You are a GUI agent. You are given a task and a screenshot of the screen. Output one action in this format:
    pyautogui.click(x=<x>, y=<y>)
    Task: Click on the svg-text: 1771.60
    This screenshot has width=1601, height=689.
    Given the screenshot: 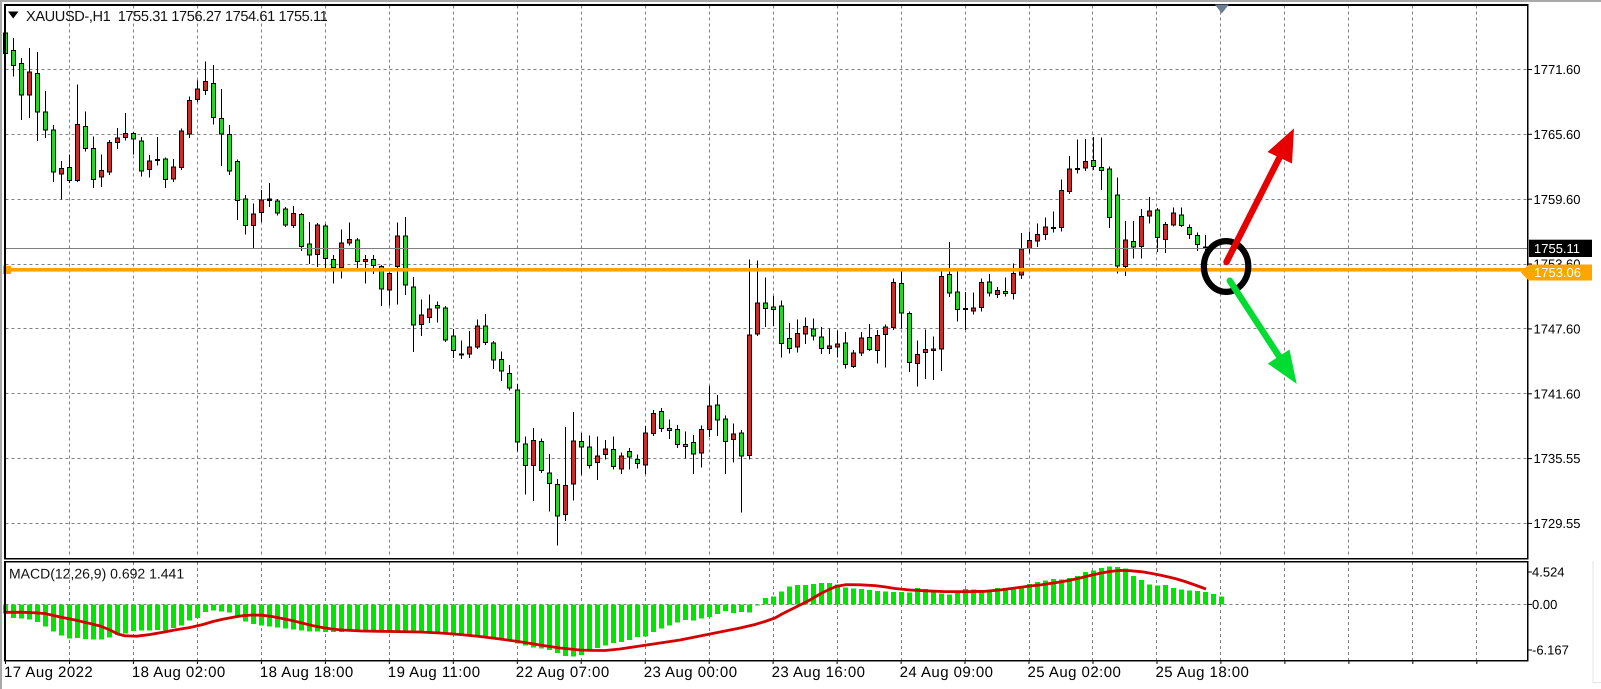 What is the action you would take?
    pyautogui.click(x=1557, y=69)
    